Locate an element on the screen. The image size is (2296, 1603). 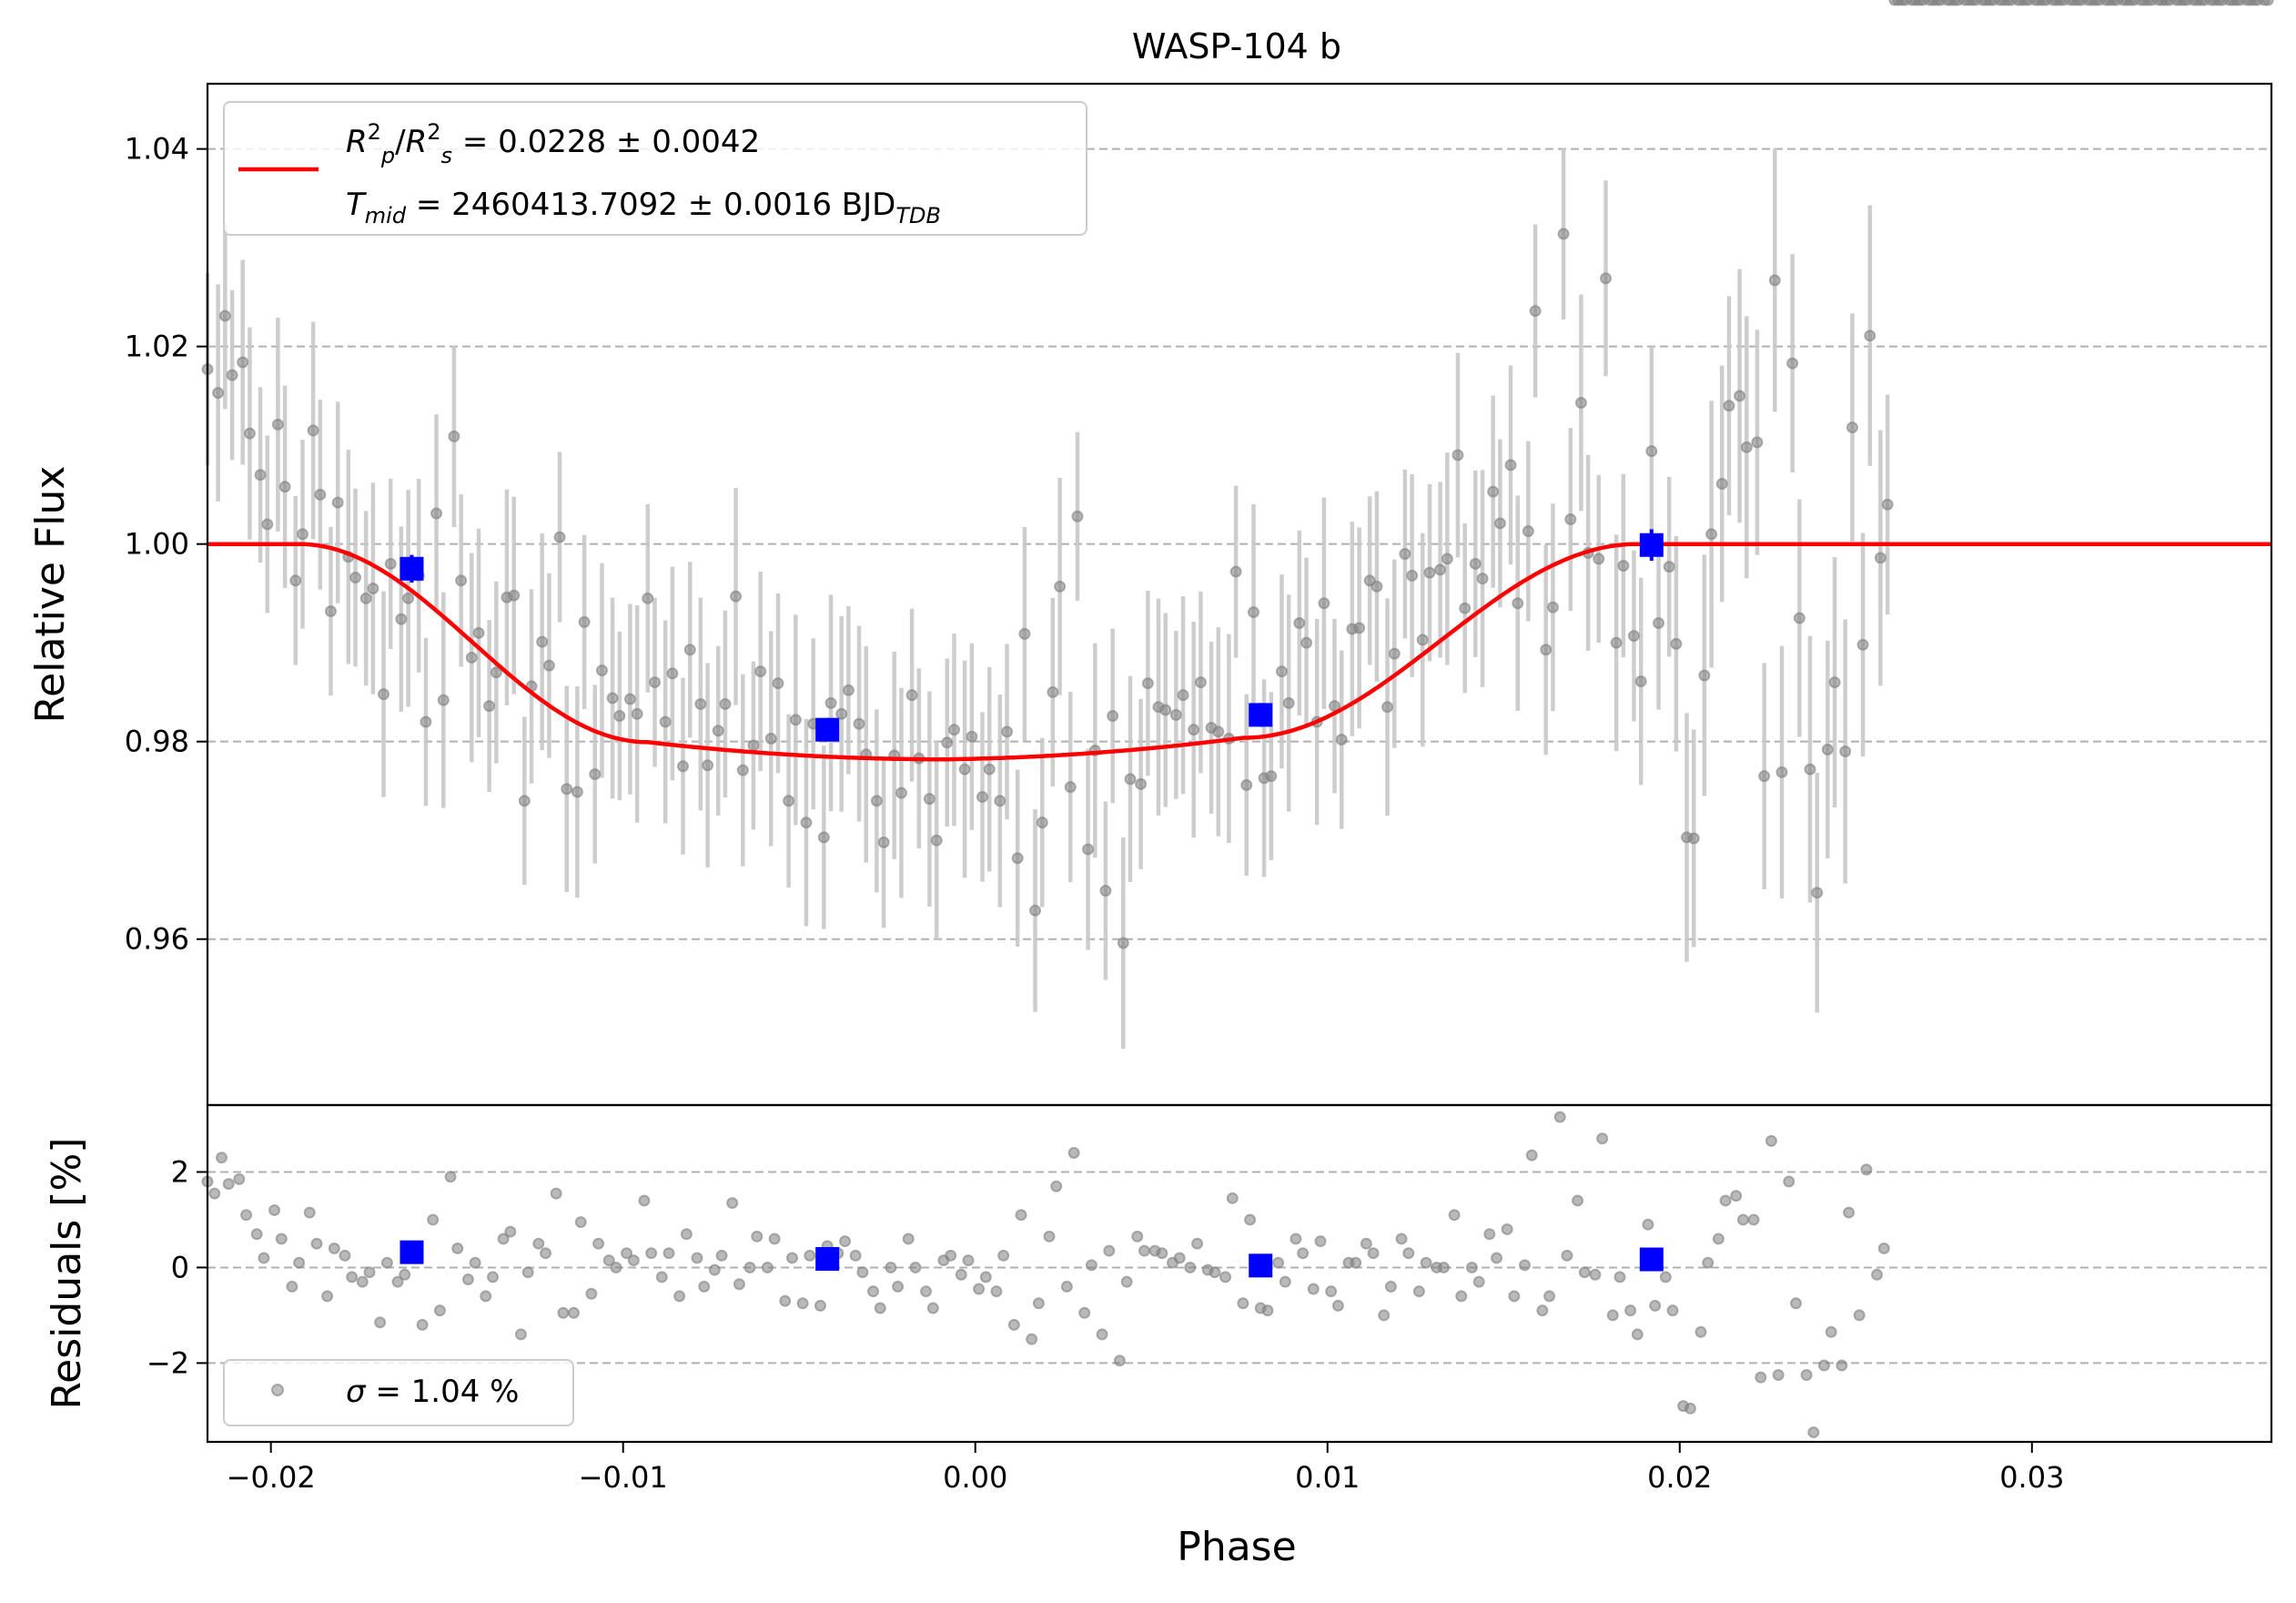
legend-mid-transit-time: Tmid = 2460413.7092 ± 0.0016 BJDTDB is located at coordinates (644, 207).